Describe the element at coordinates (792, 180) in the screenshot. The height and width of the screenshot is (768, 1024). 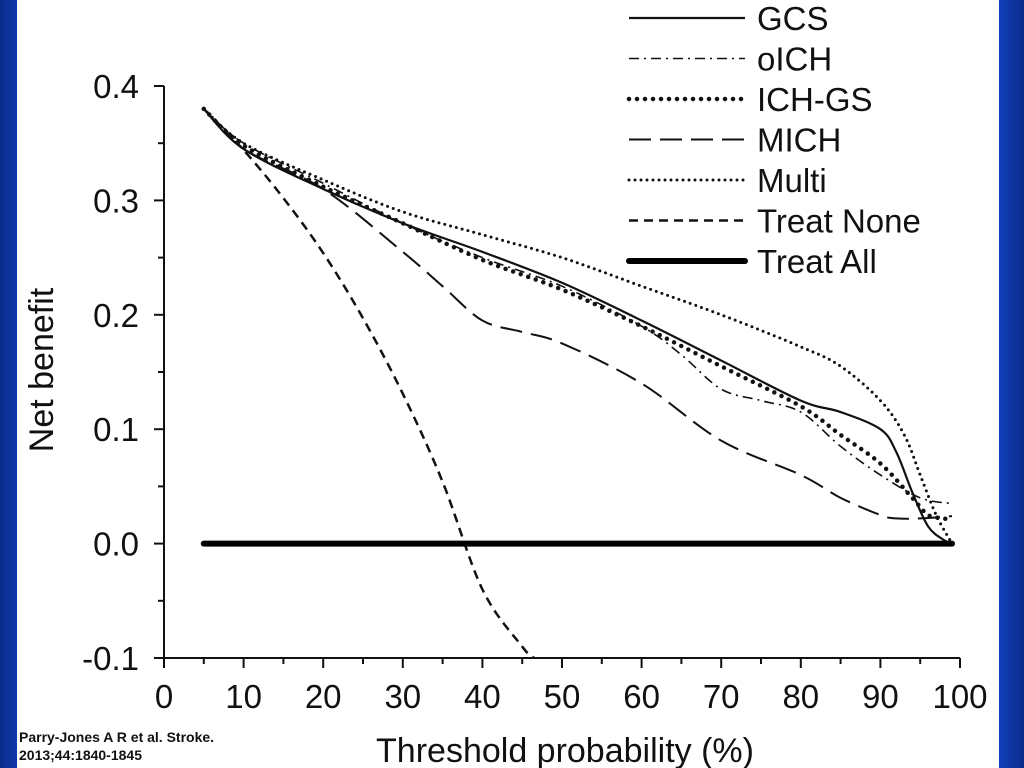
I see `legend-label-multi: Multi` at that location.